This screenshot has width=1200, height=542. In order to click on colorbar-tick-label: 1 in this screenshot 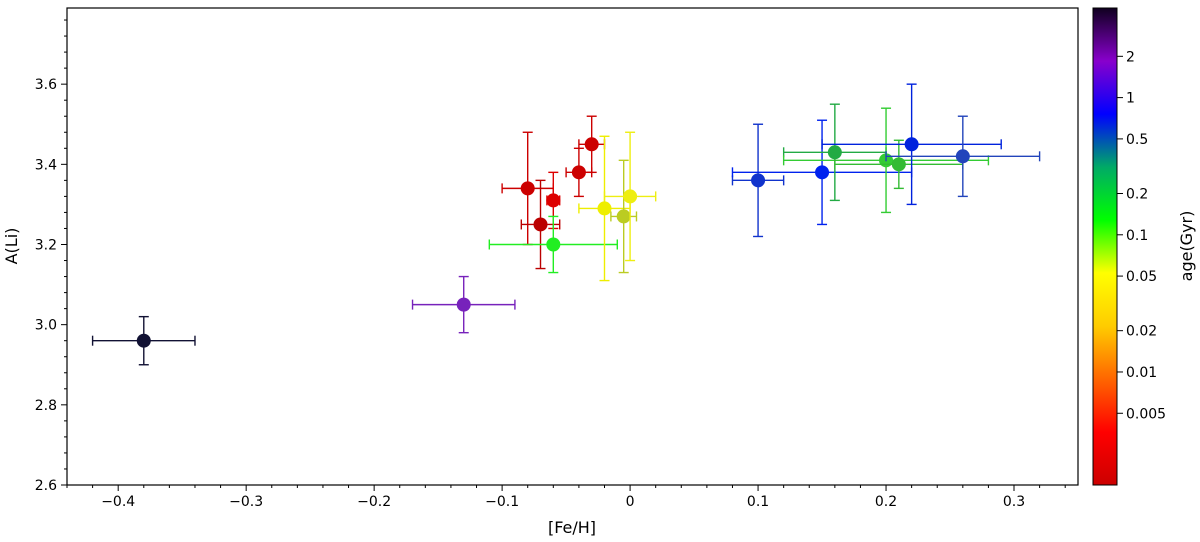, I will do `click(1130, 99)`.